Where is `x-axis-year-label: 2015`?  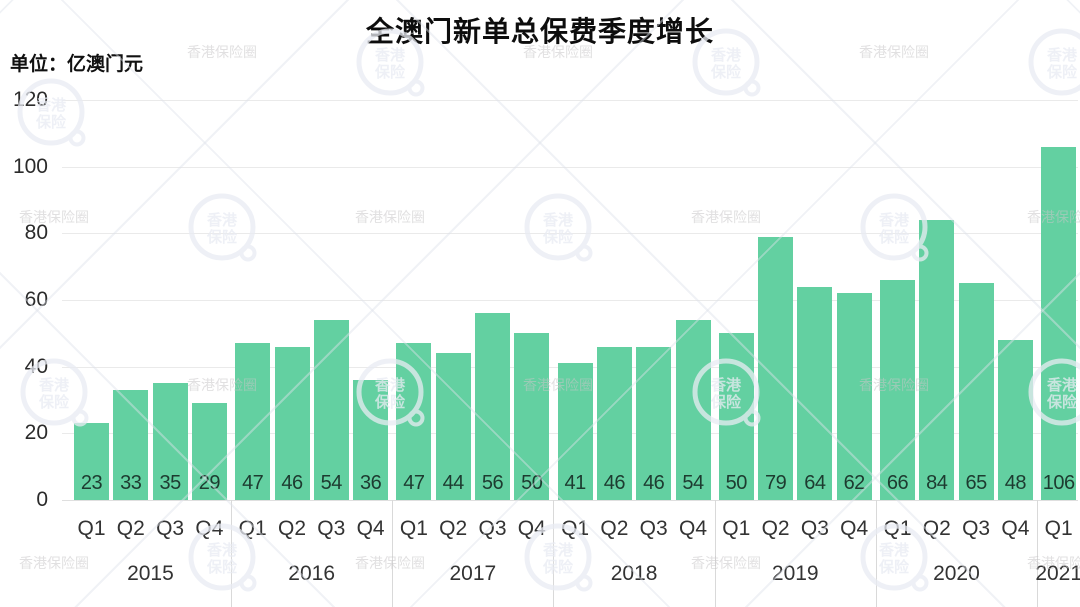
x-axis-year-label: 2015 is located at coordinates (150, 573).